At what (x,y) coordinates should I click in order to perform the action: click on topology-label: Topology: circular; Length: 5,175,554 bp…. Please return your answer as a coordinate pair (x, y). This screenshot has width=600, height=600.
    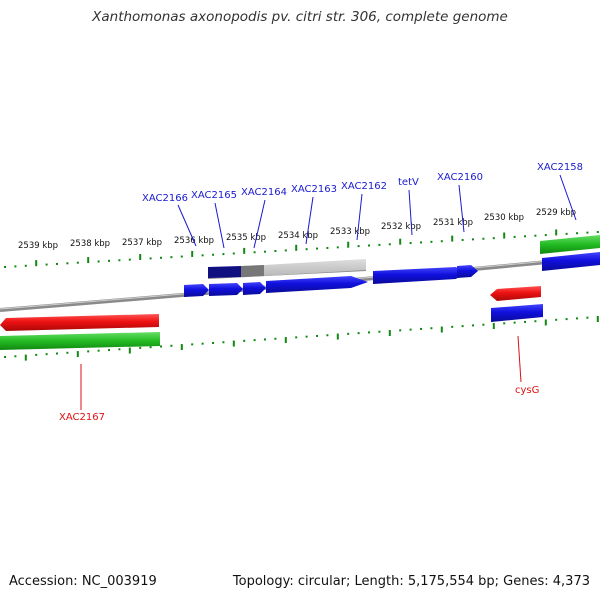
    Looking at the image, I should click on (411, 581).